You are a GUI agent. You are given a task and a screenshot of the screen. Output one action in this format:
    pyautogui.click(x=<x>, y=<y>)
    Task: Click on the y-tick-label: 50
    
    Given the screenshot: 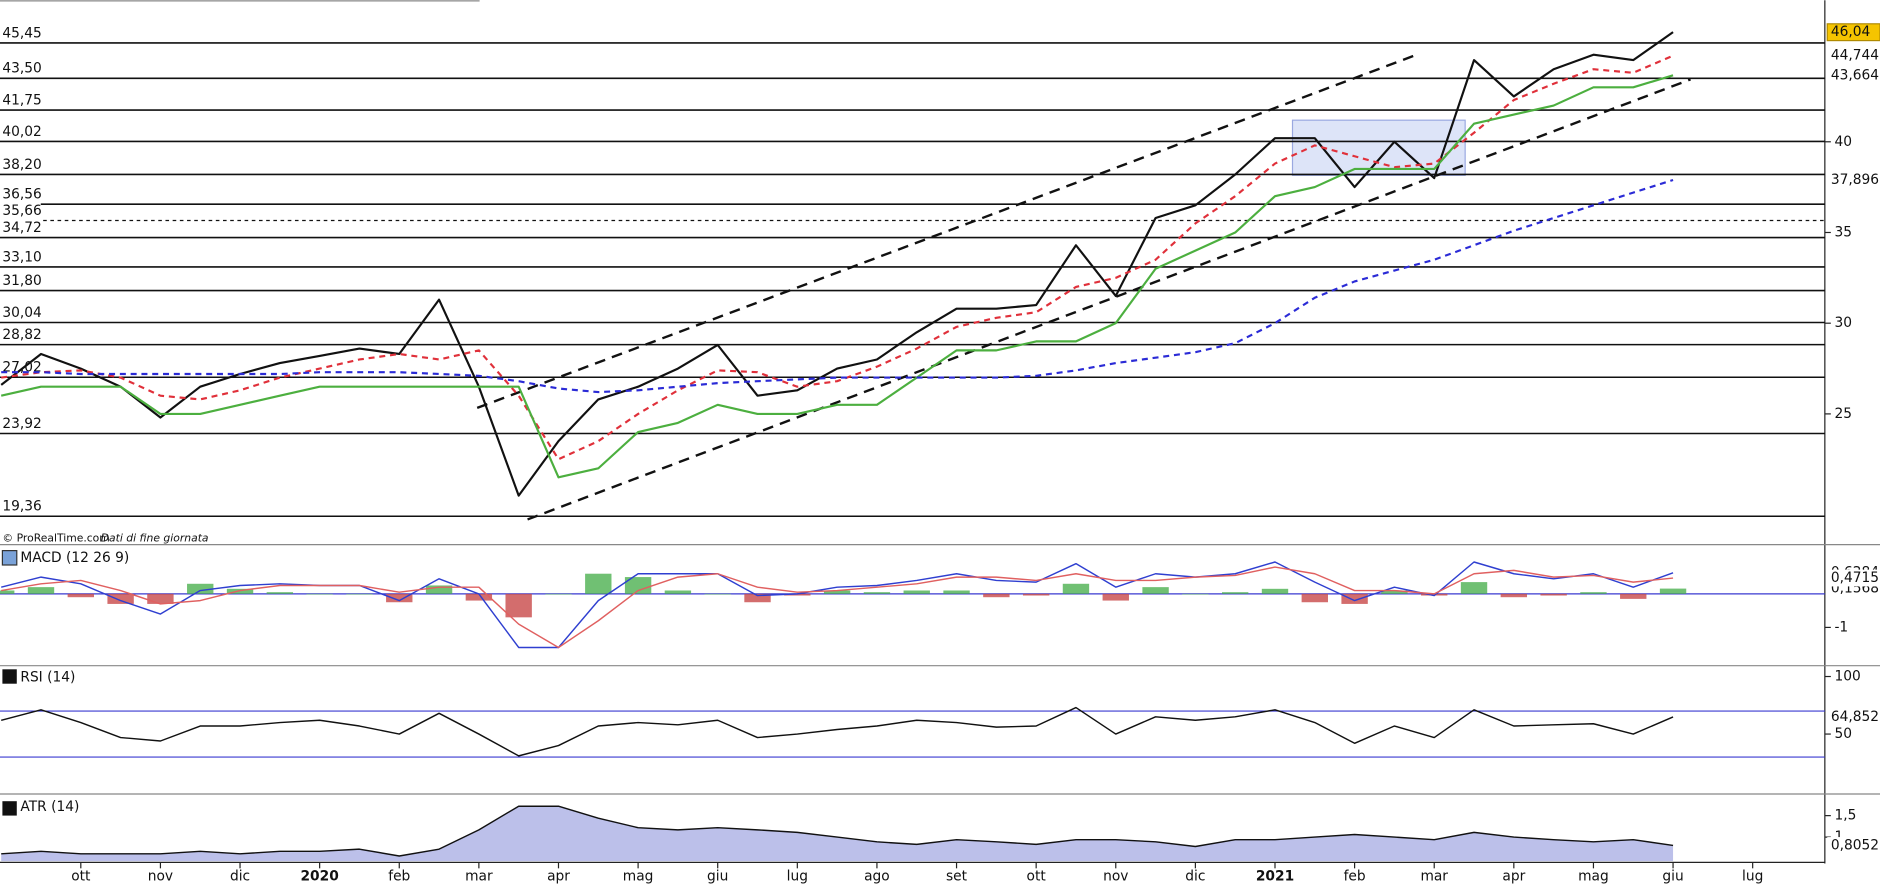 What is the action you would take?
    pyautogui.click(x=1843, y=734)
    